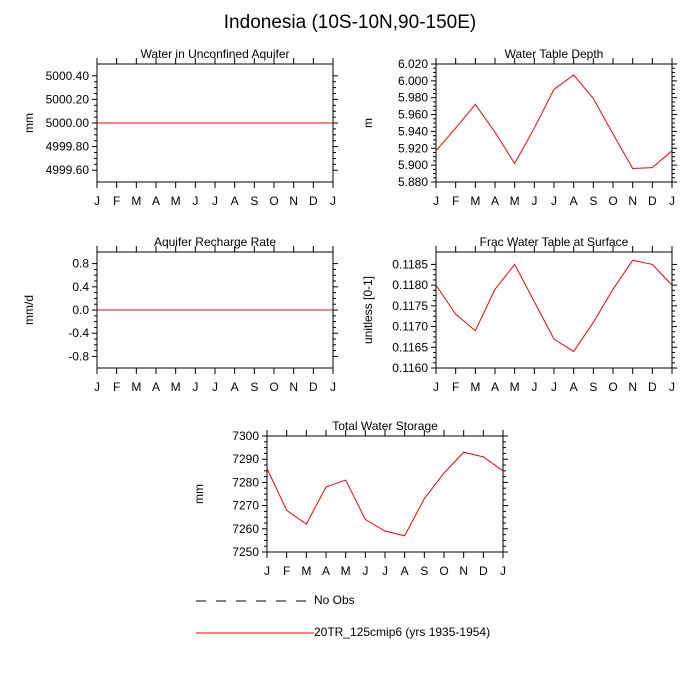 Image resolution: width=700 pixels, height=700 pixels. Describe the element at coordinates (313, 201) in the screenshot. I see `aquifer-water-xtick-label: D` at that location.